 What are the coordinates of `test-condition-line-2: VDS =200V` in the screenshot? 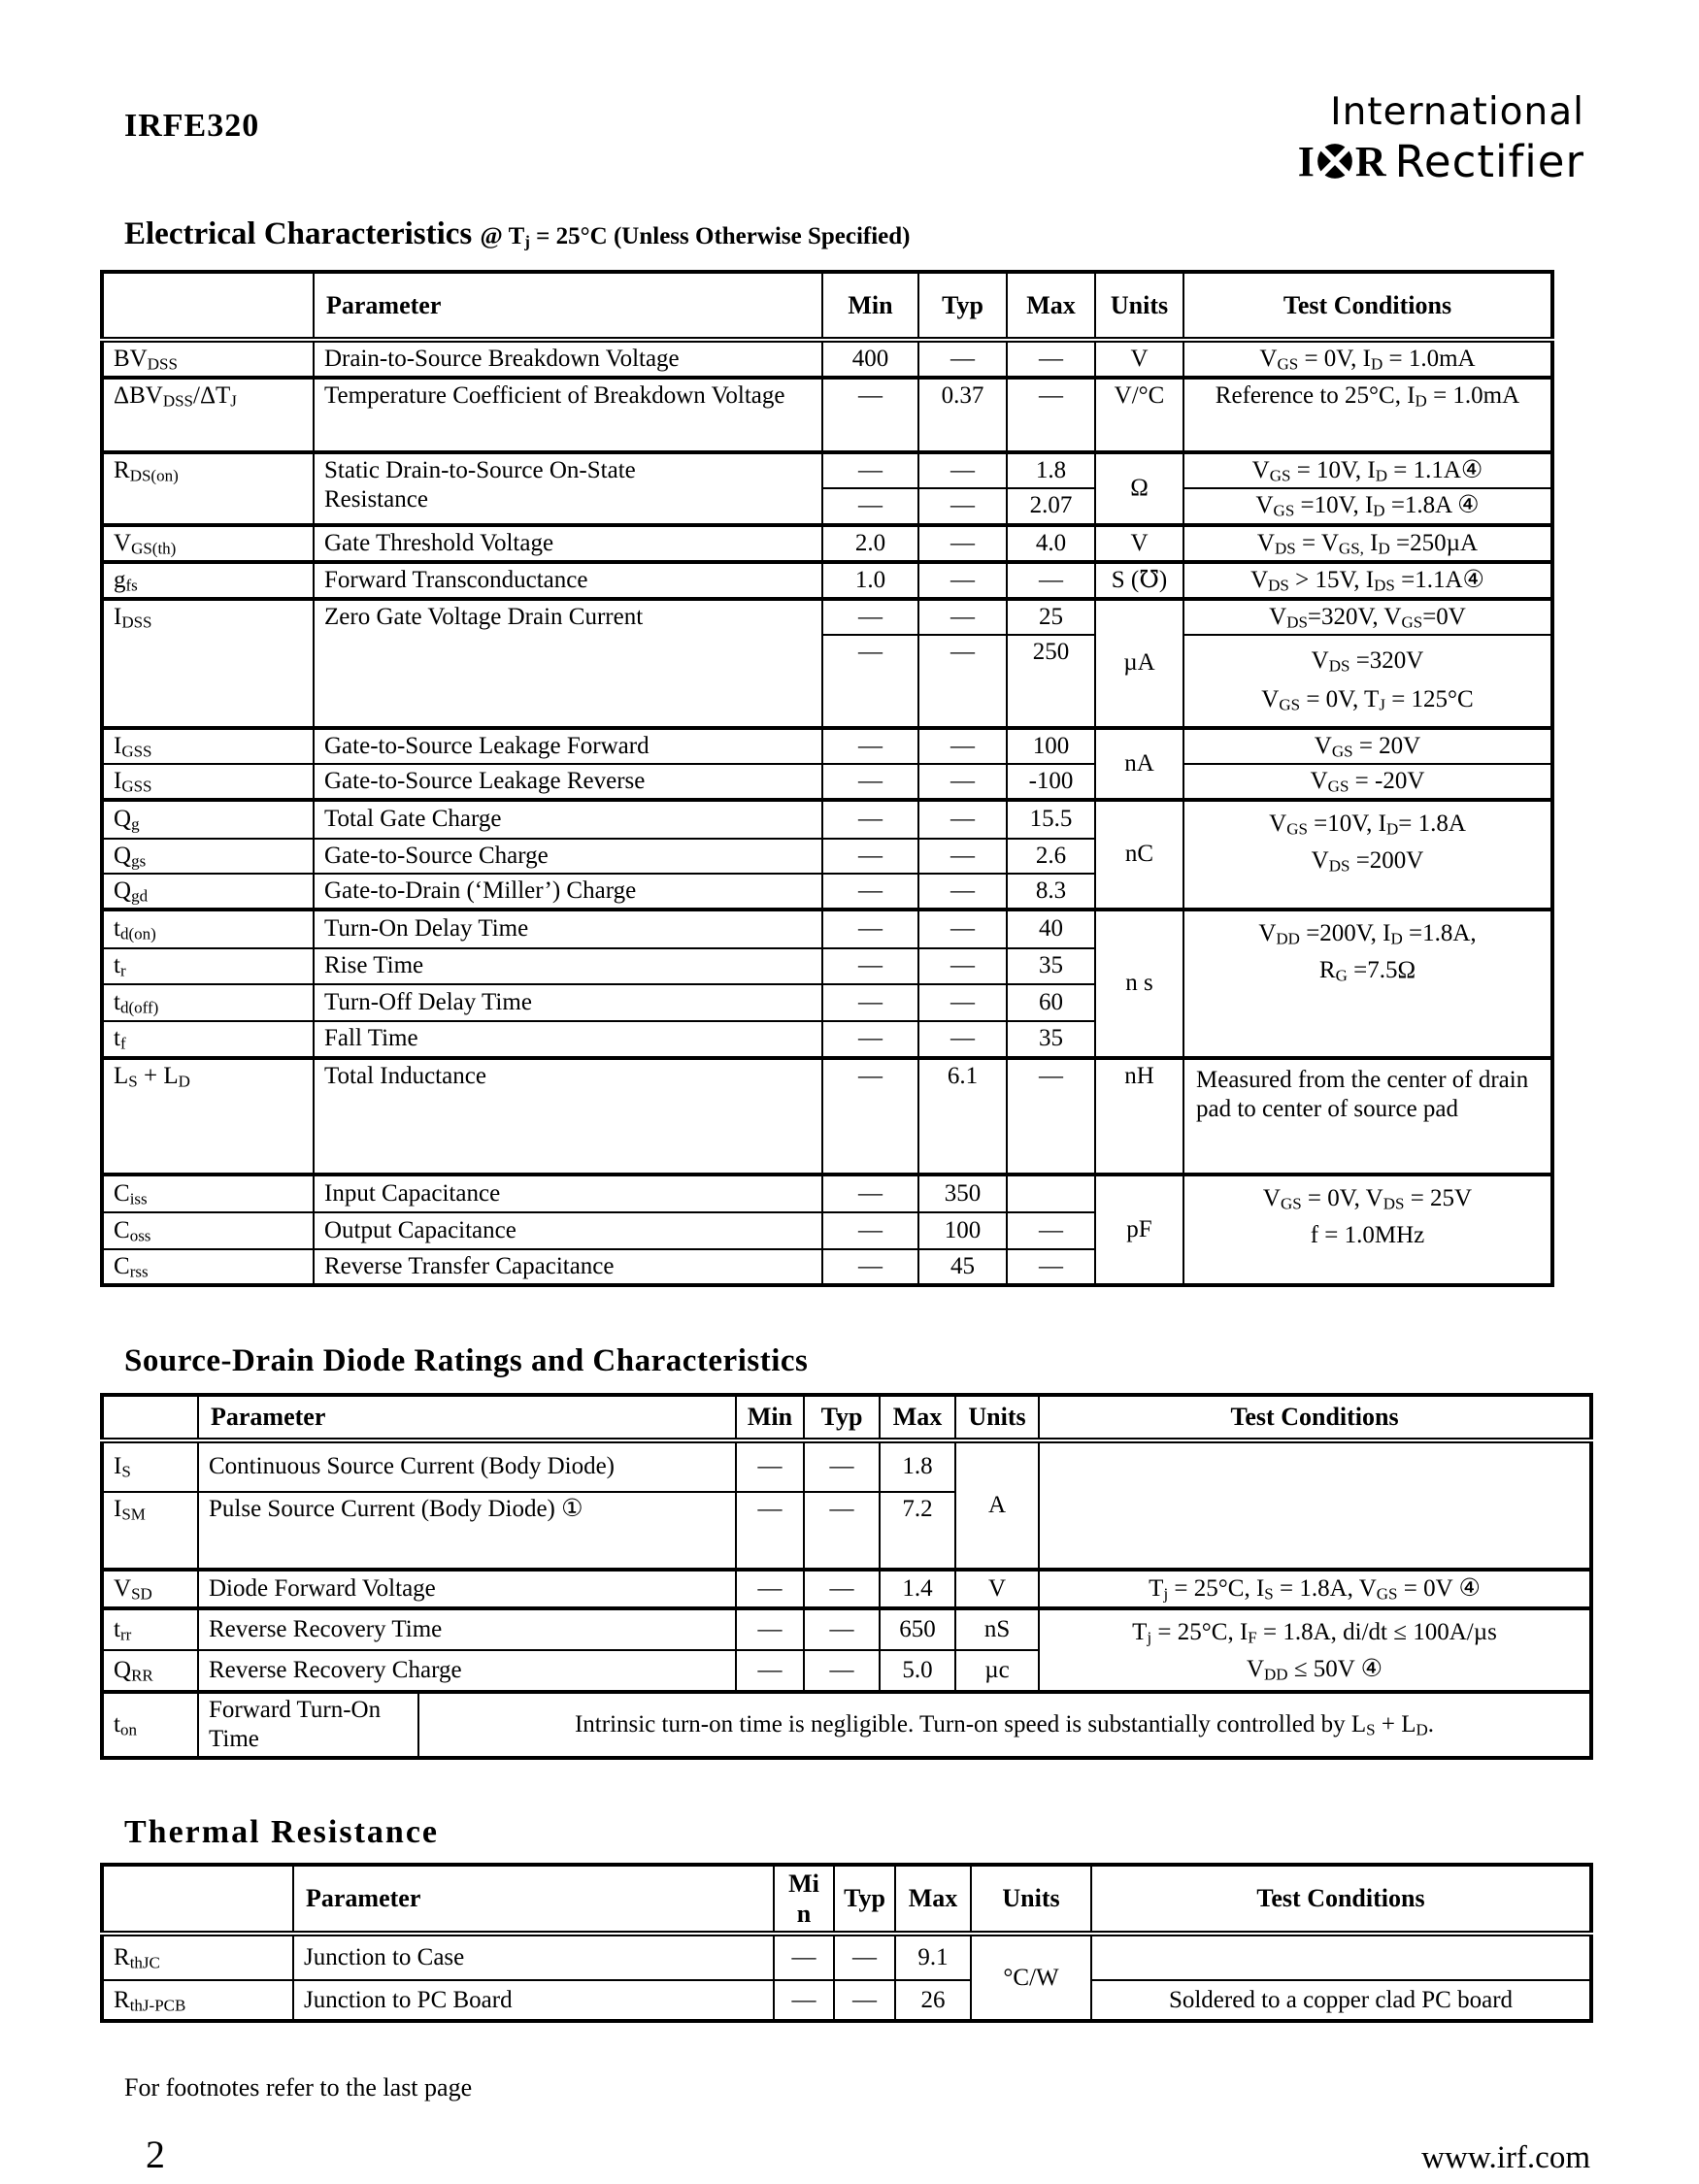 It's located at (1367, 861).